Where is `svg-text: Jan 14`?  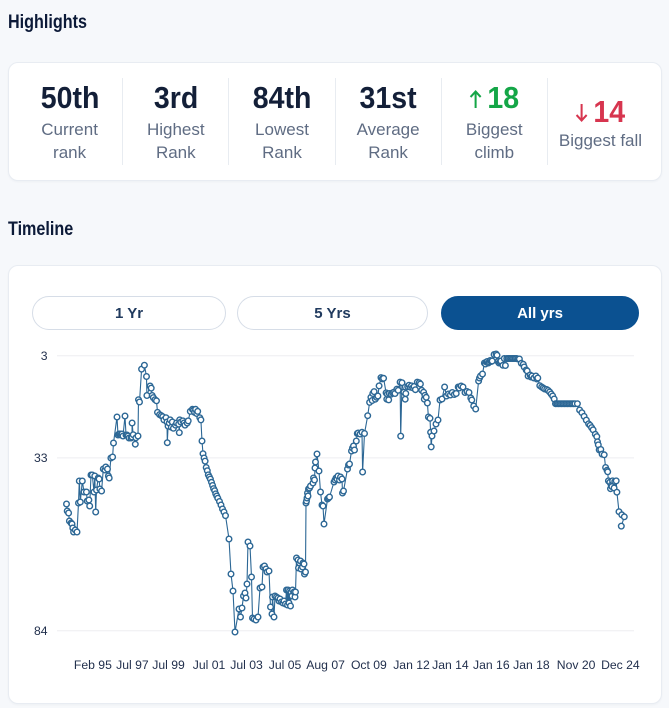
svg-text: Jan 14 is located at coordinates (450, 665).